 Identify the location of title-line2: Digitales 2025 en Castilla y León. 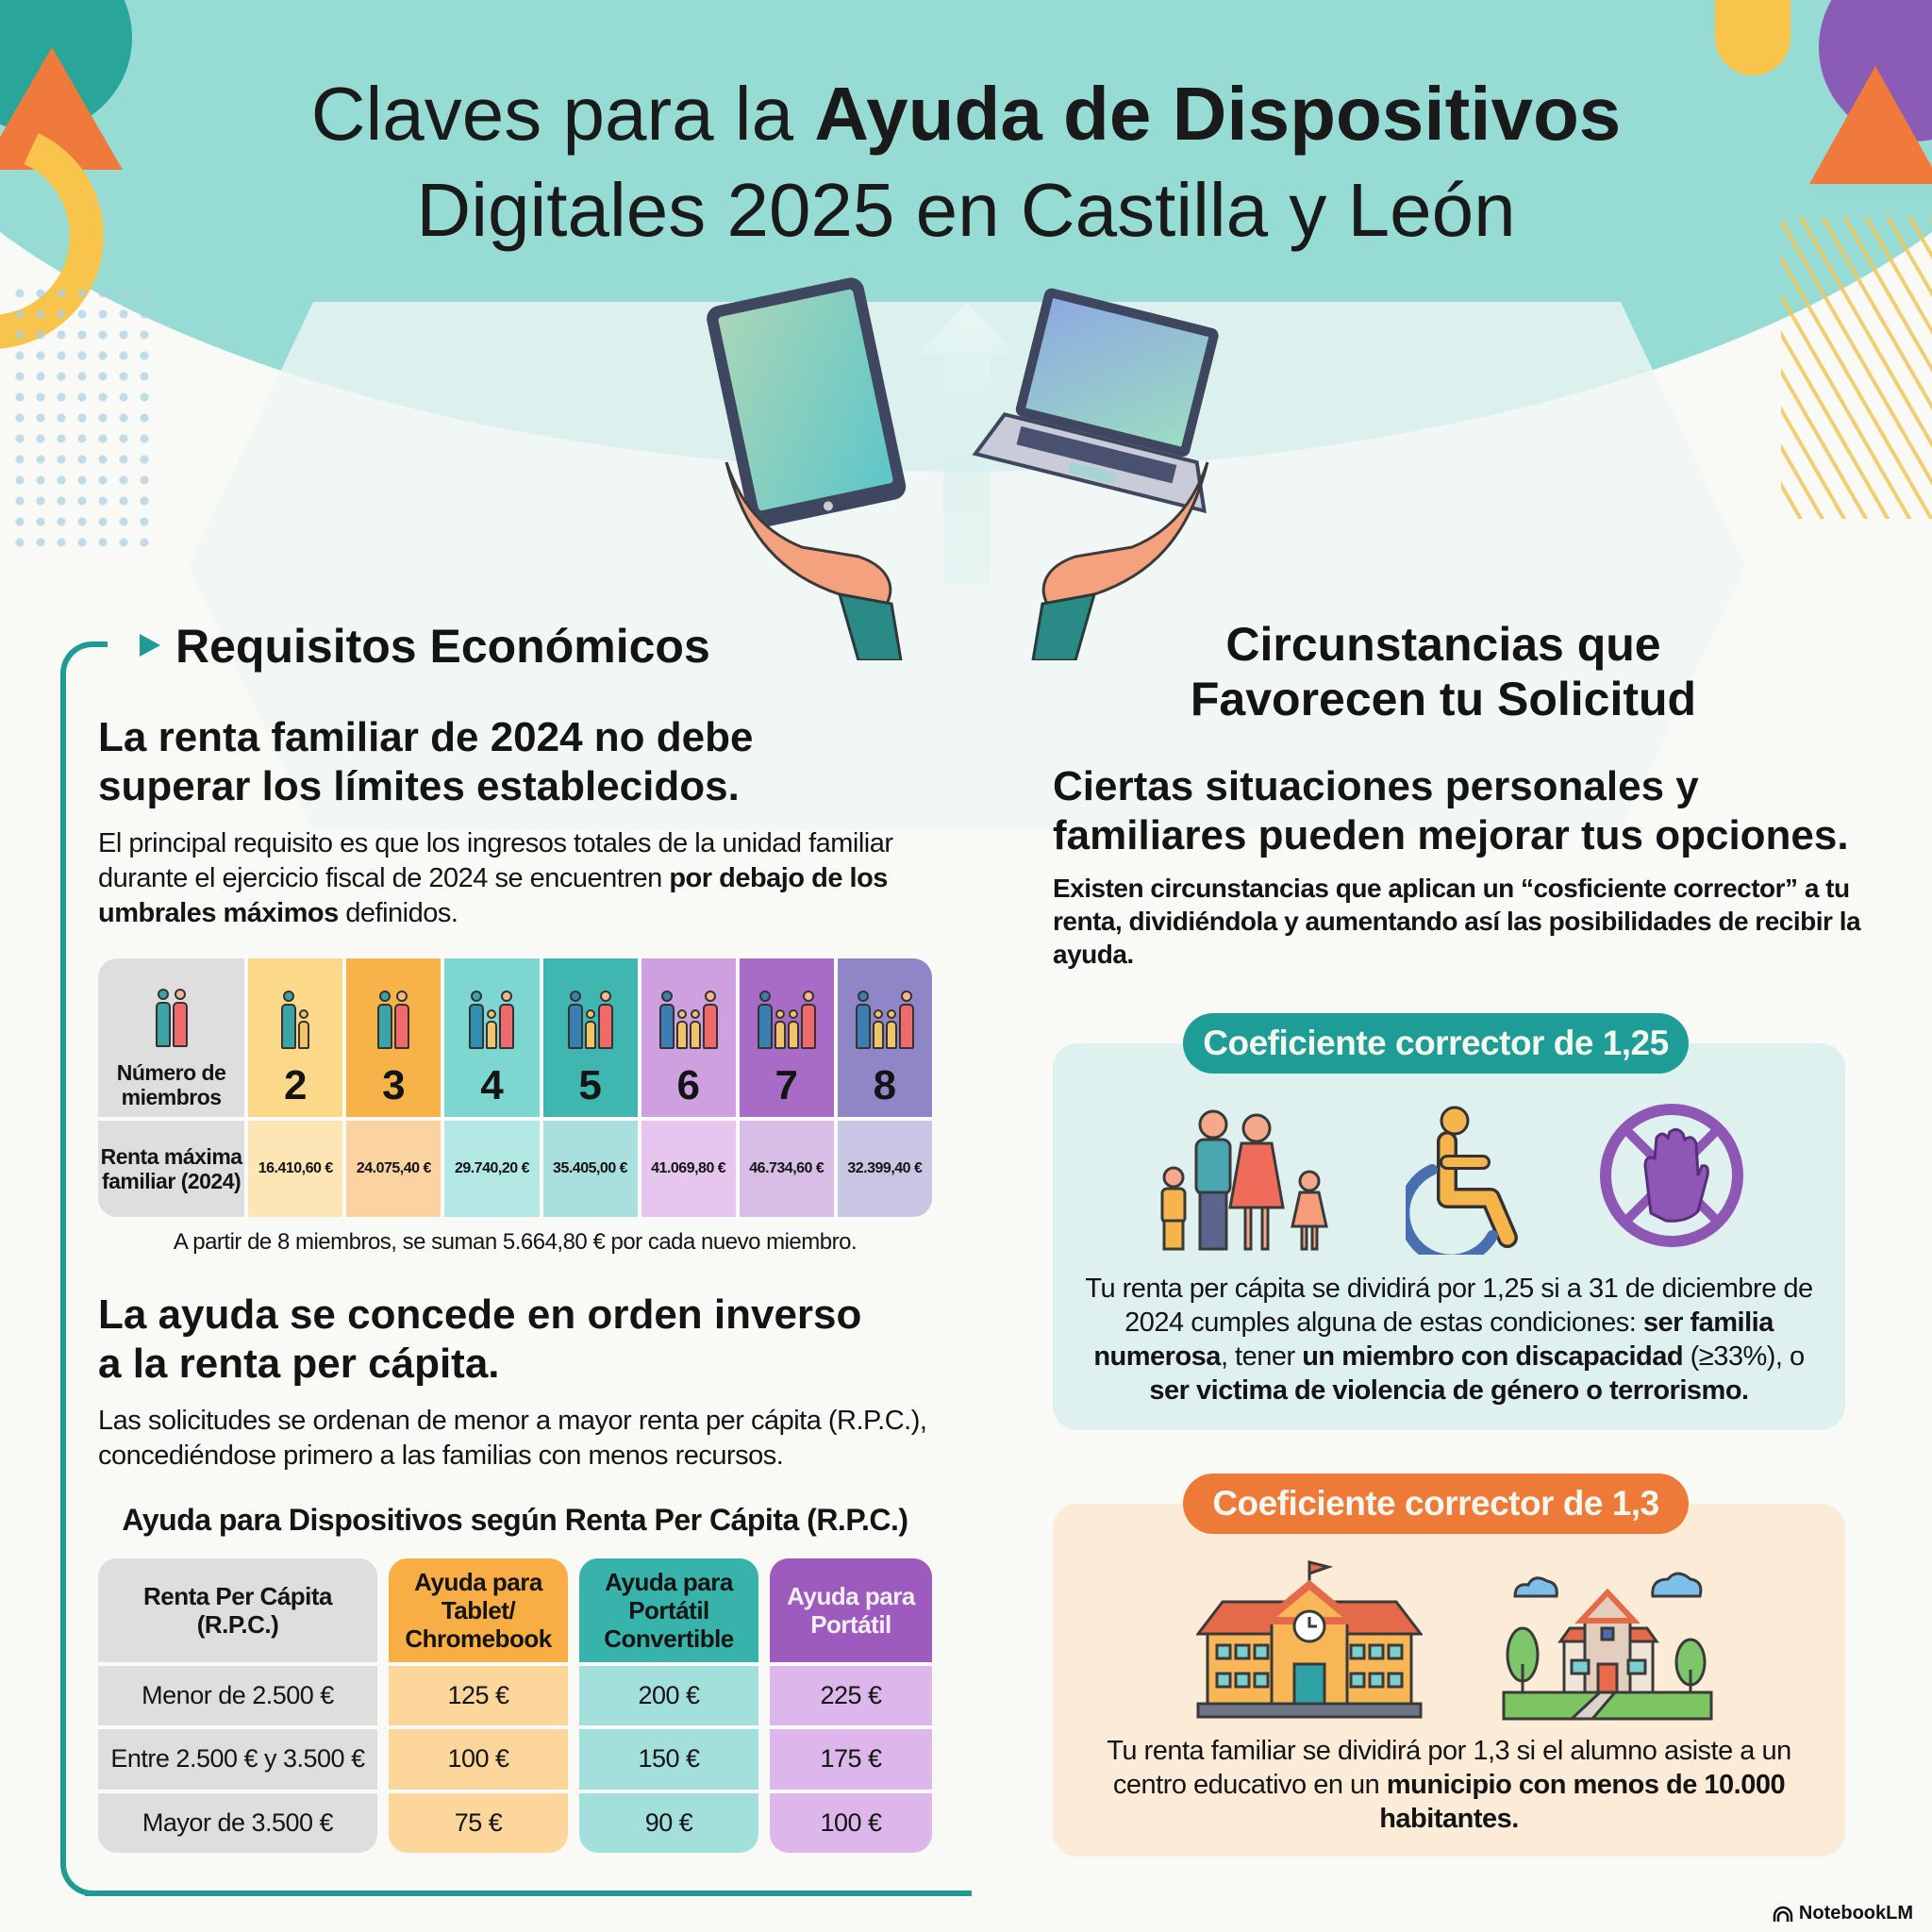
(966, 210).